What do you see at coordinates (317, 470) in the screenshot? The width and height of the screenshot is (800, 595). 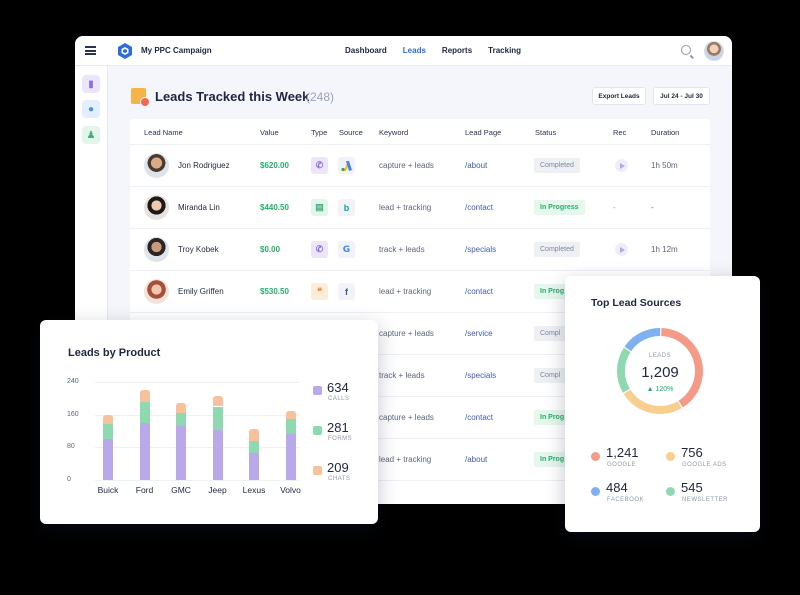 I see `legend-swatch-chats` at bounding box center [317, 470].